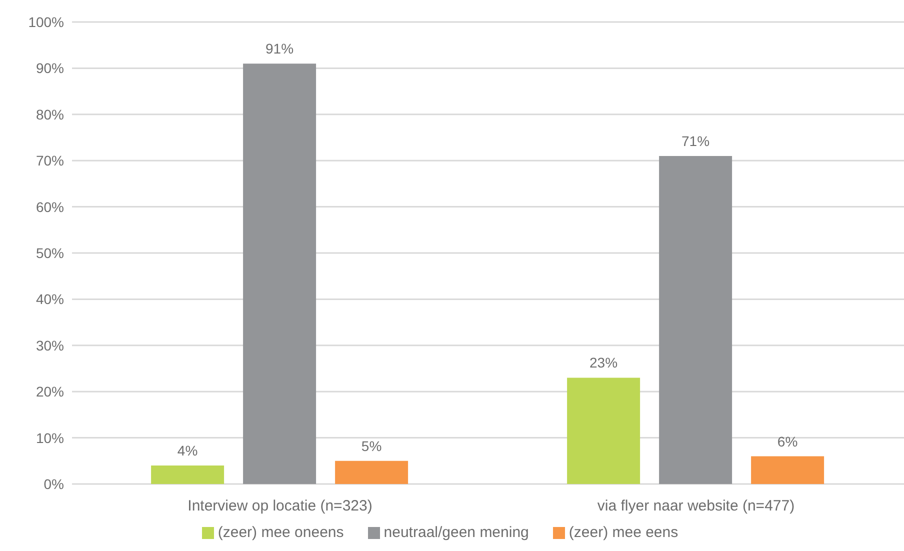  Describe the element at coordinates (281, 532) in the screenshot. I see `legend-label: (zeer) mee oneens` at that location.